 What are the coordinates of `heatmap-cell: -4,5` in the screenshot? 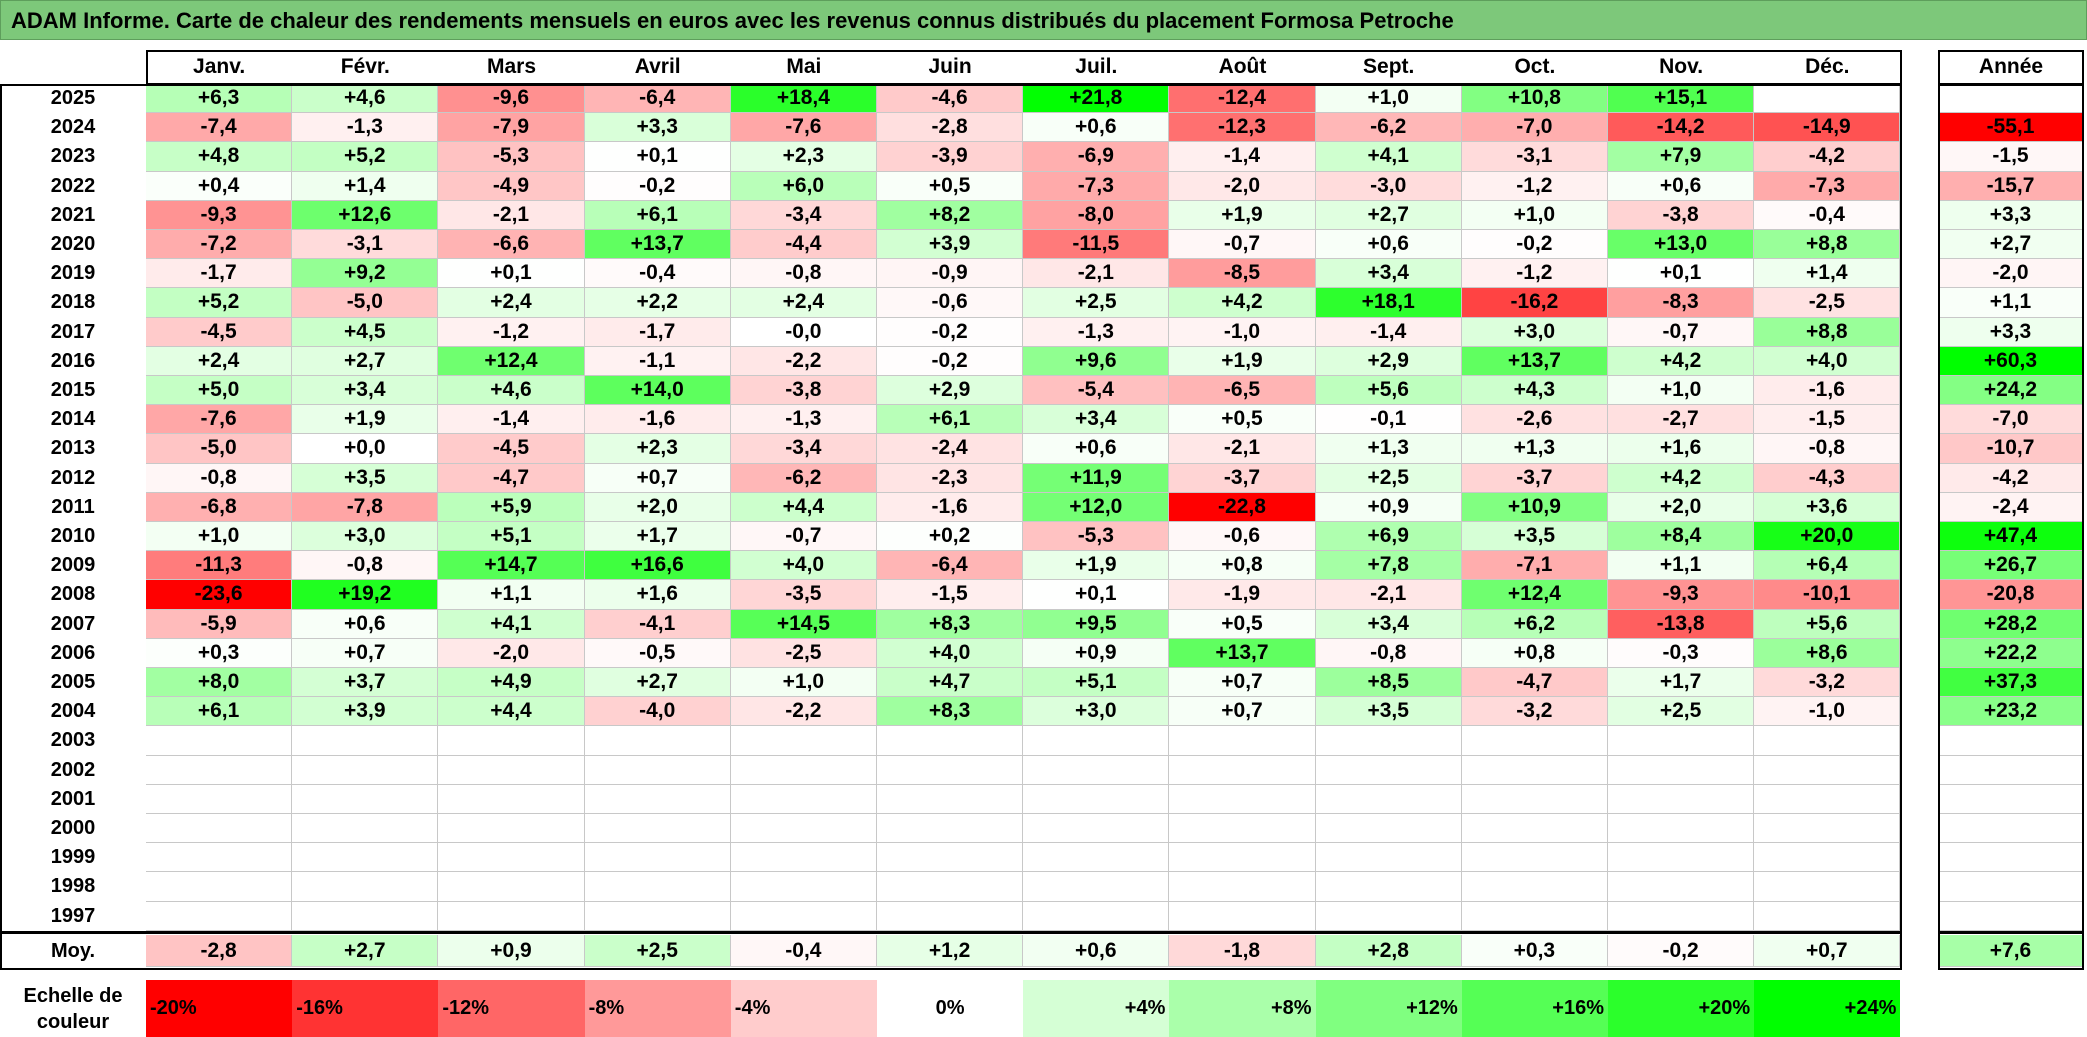 It's located at (219, 332).